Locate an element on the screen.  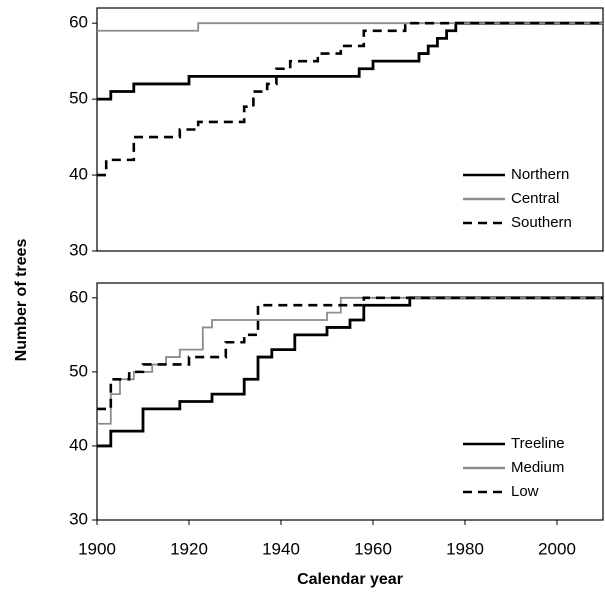
x-tick-label: 1920 is located at coordinates (189, 548).